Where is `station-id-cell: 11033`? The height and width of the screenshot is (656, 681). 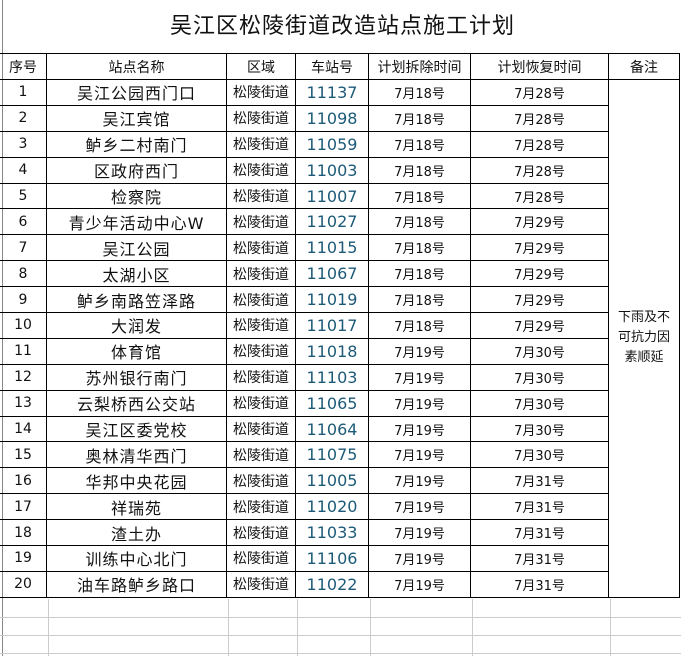
station-id-cell: 11033 is located at coordinates (332, 533).